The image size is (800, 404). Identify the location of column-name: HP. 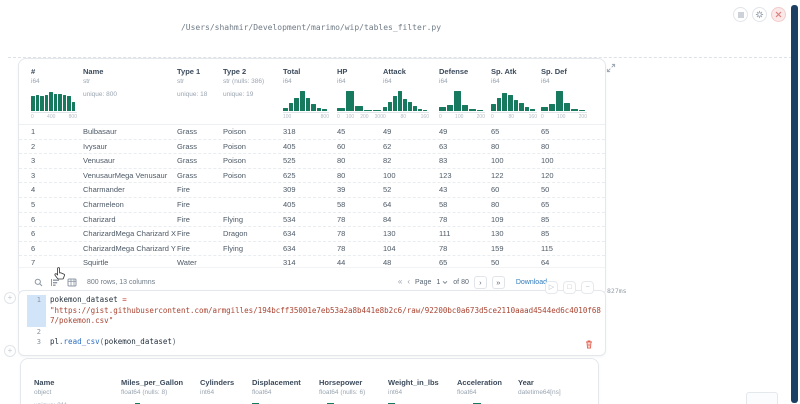
(342, 71).